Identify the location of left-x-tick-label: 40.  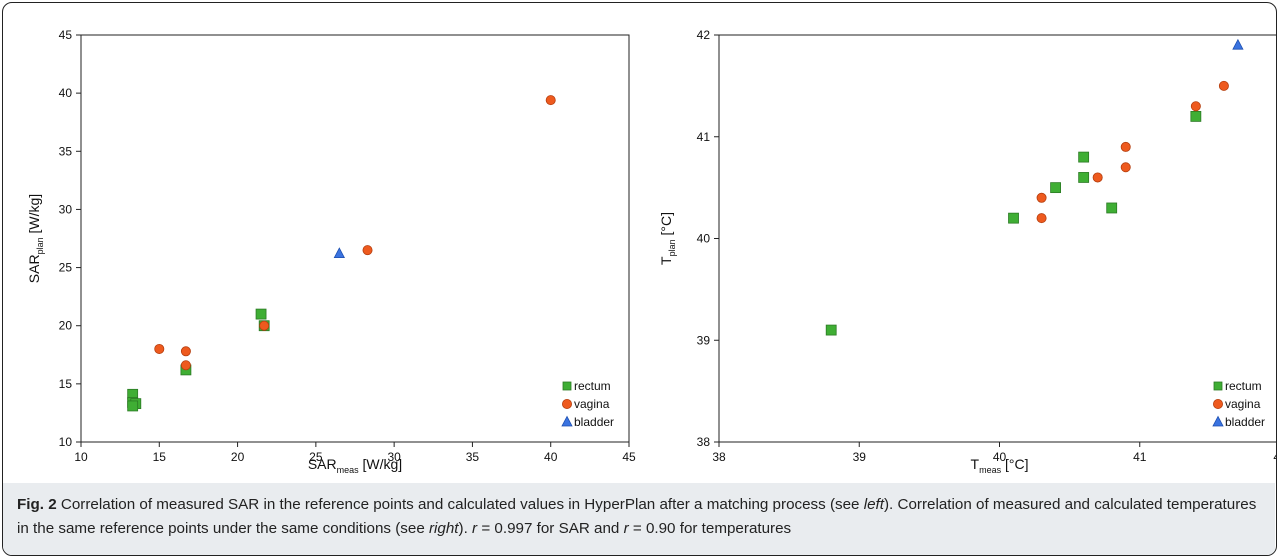
(551, 457).